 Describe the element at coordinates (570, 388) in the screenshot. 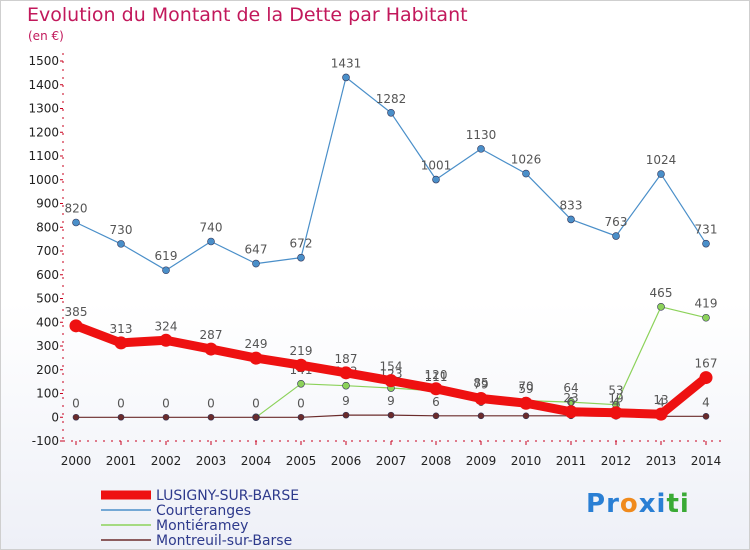

I see `data-label: 64` at that location.